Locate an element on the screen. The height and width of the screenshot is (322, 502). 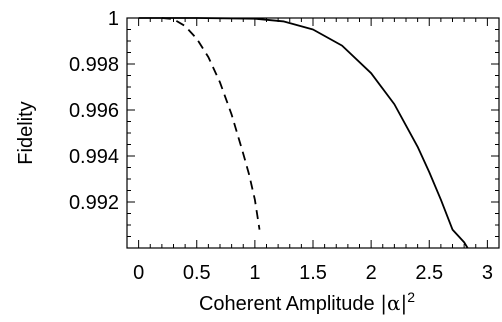
series-line-dashed is located at coordinates (211, 123).